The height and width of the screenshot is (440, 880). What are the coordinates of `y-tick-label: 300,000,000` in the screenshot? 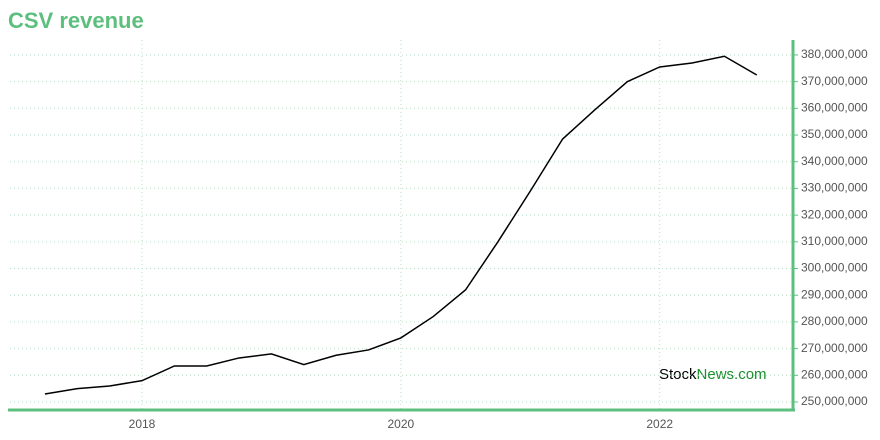 It's located at (834, 268).